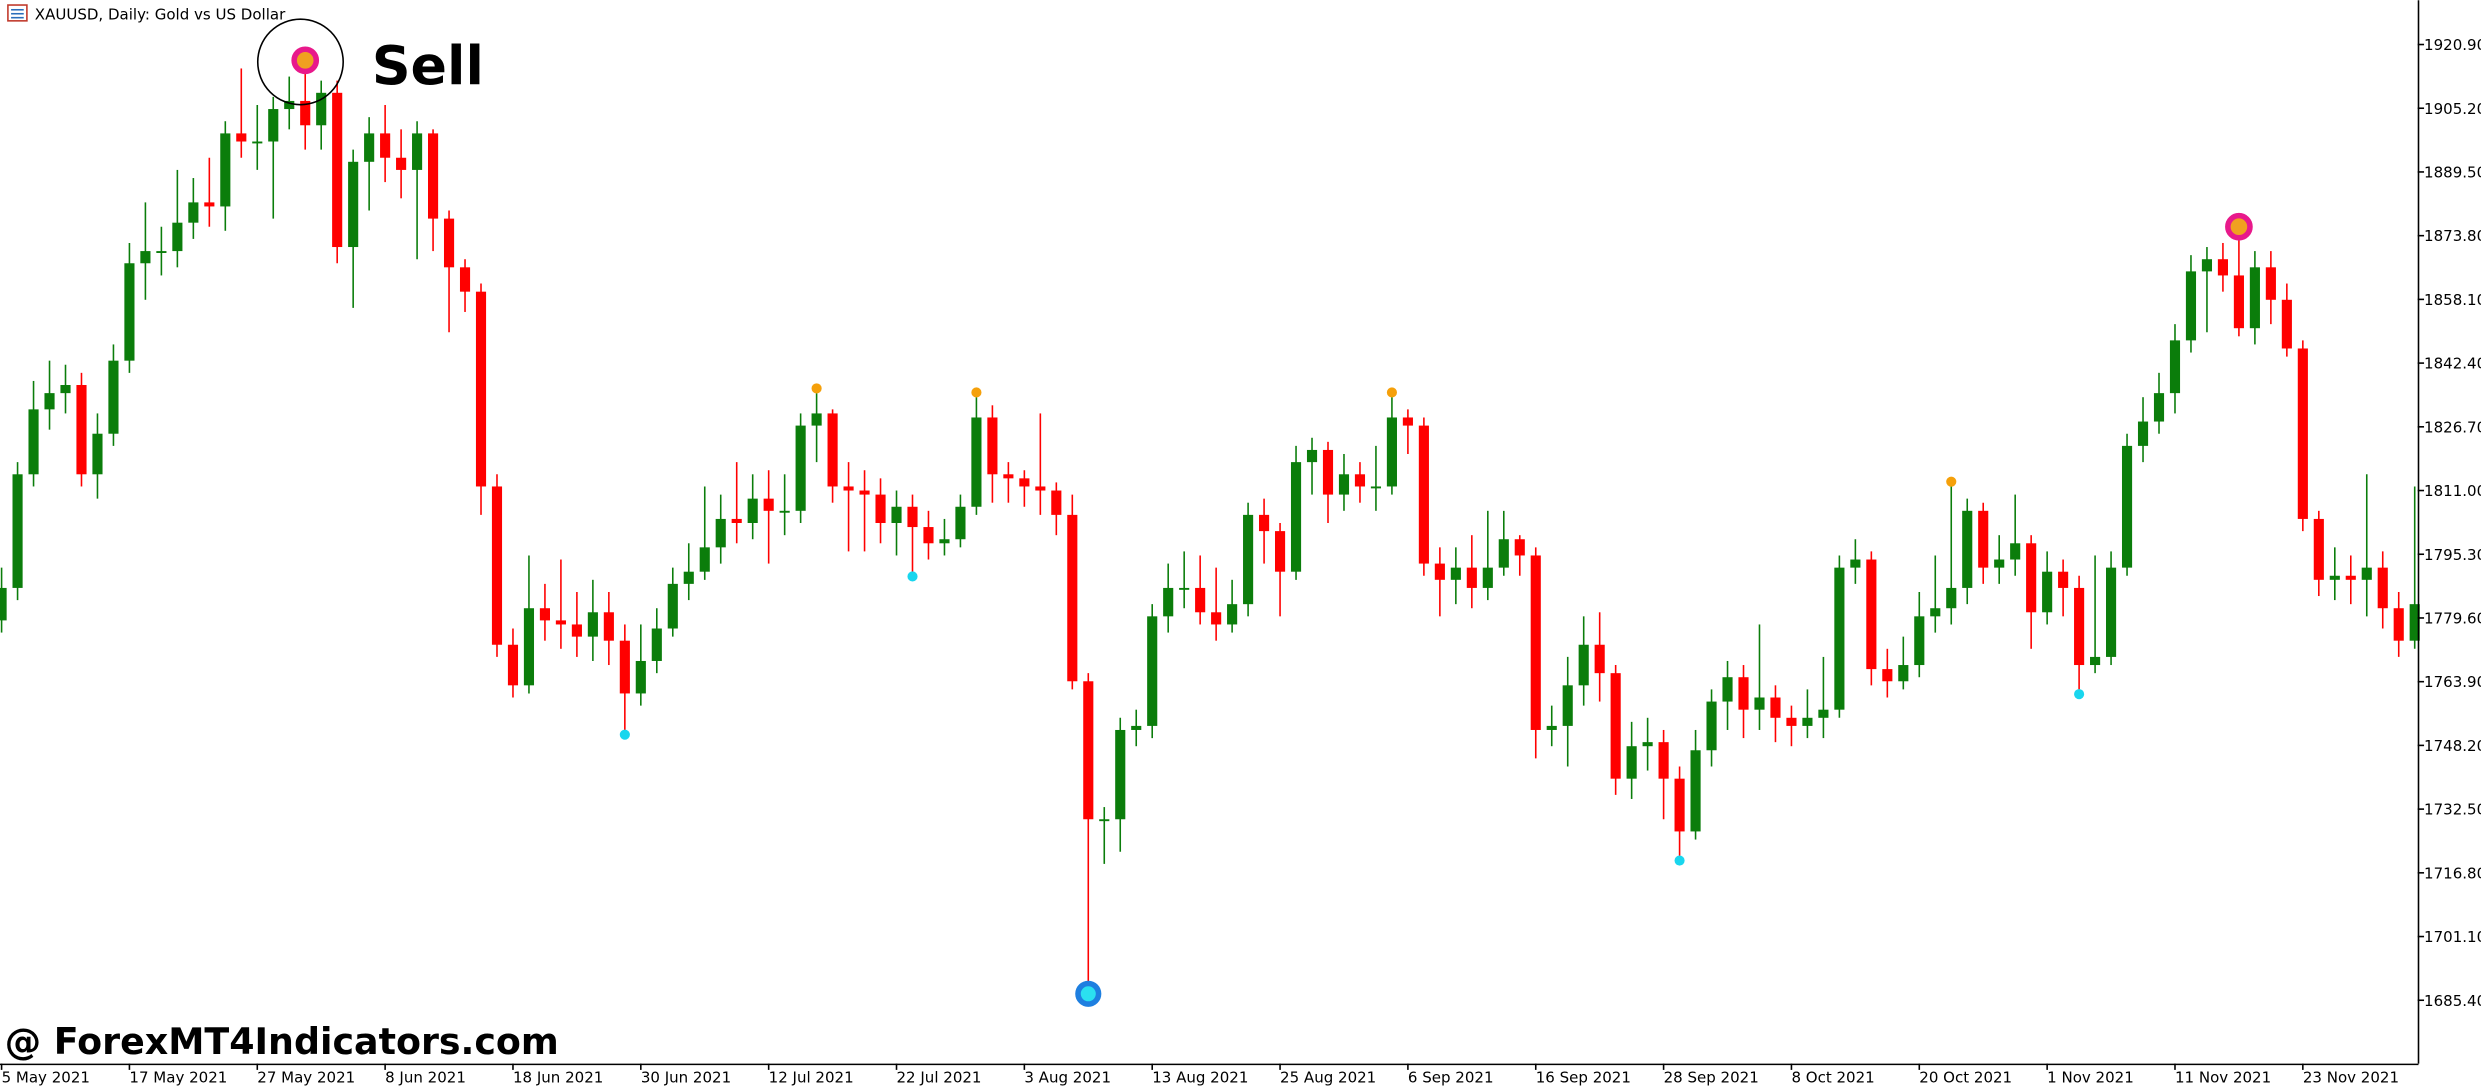  Describe the element at coordinates (428, 65) in the screenshot. I see `sell-annotation: Sell` at that location.